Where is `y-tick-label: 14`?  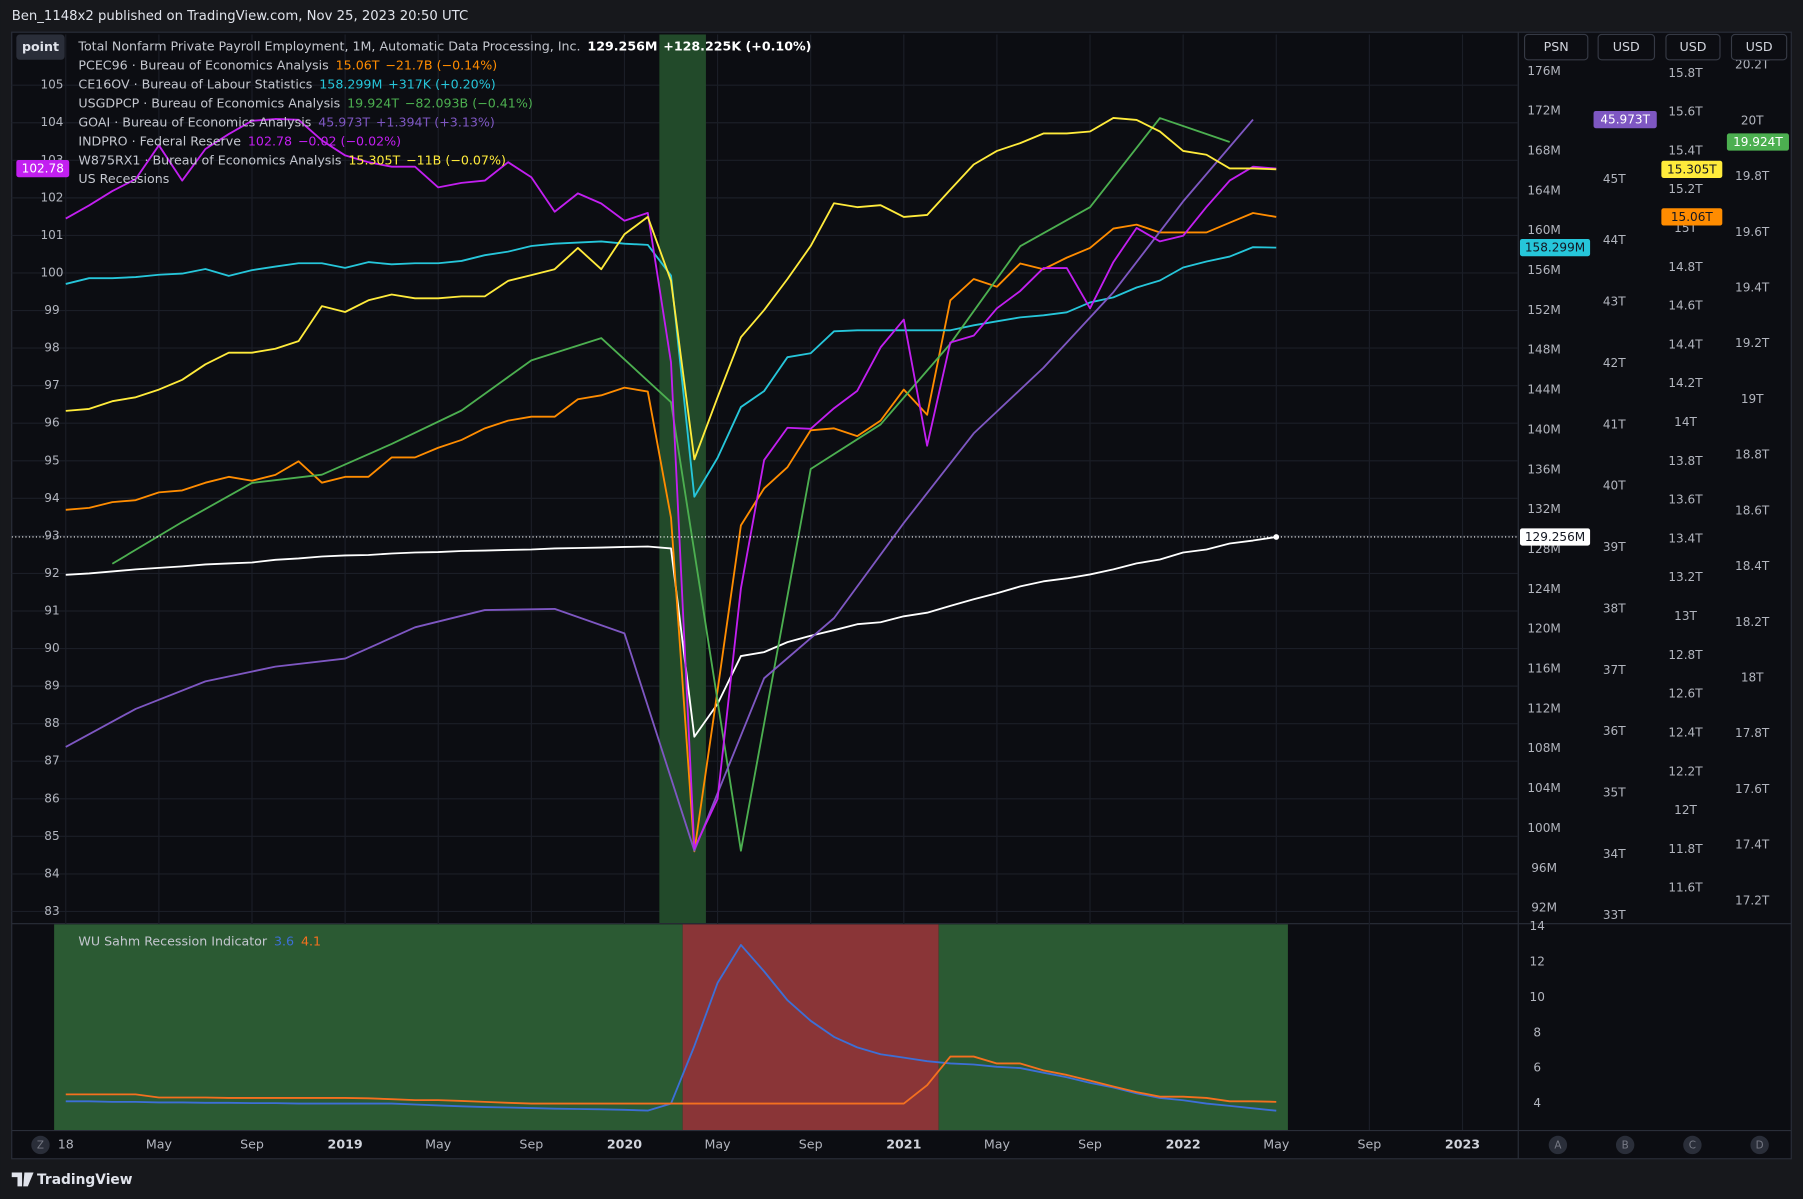 y-tick-label: 14 is located at coordinates (1537, 926).